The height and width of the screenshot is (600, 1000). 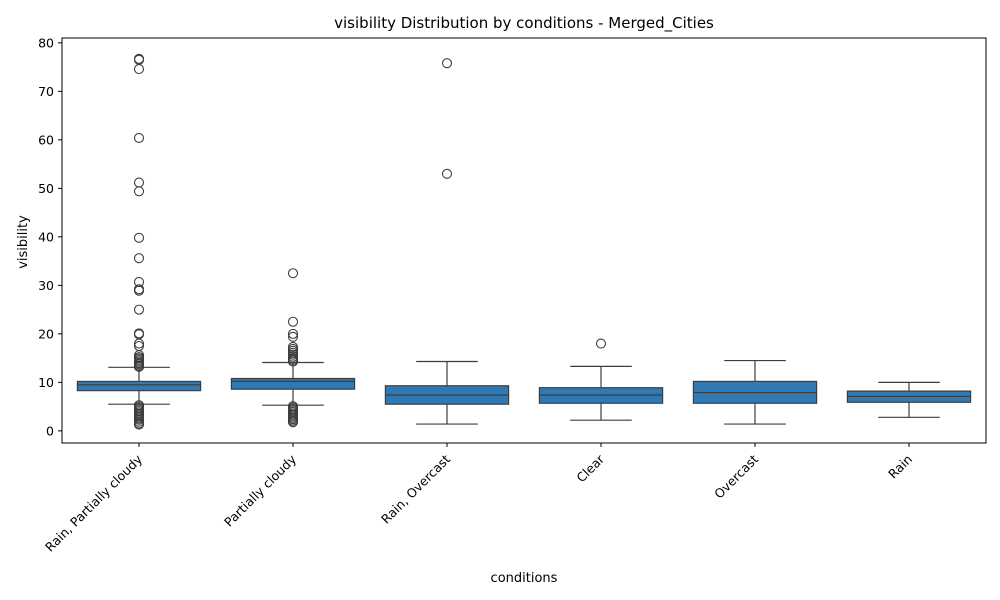 I want to click on y-tick-label: 30, so click(x=46, y=285).